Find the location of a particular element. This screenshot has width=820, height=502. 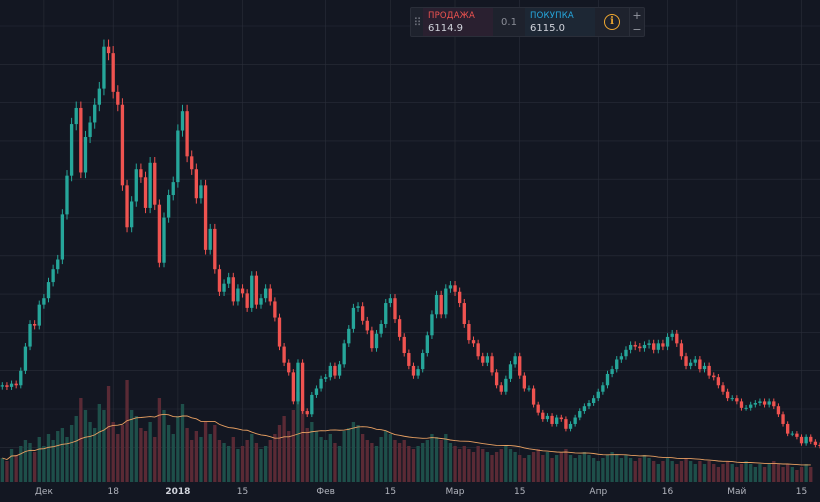

x-tick-label: Мар is located at coordinates (455, 492).